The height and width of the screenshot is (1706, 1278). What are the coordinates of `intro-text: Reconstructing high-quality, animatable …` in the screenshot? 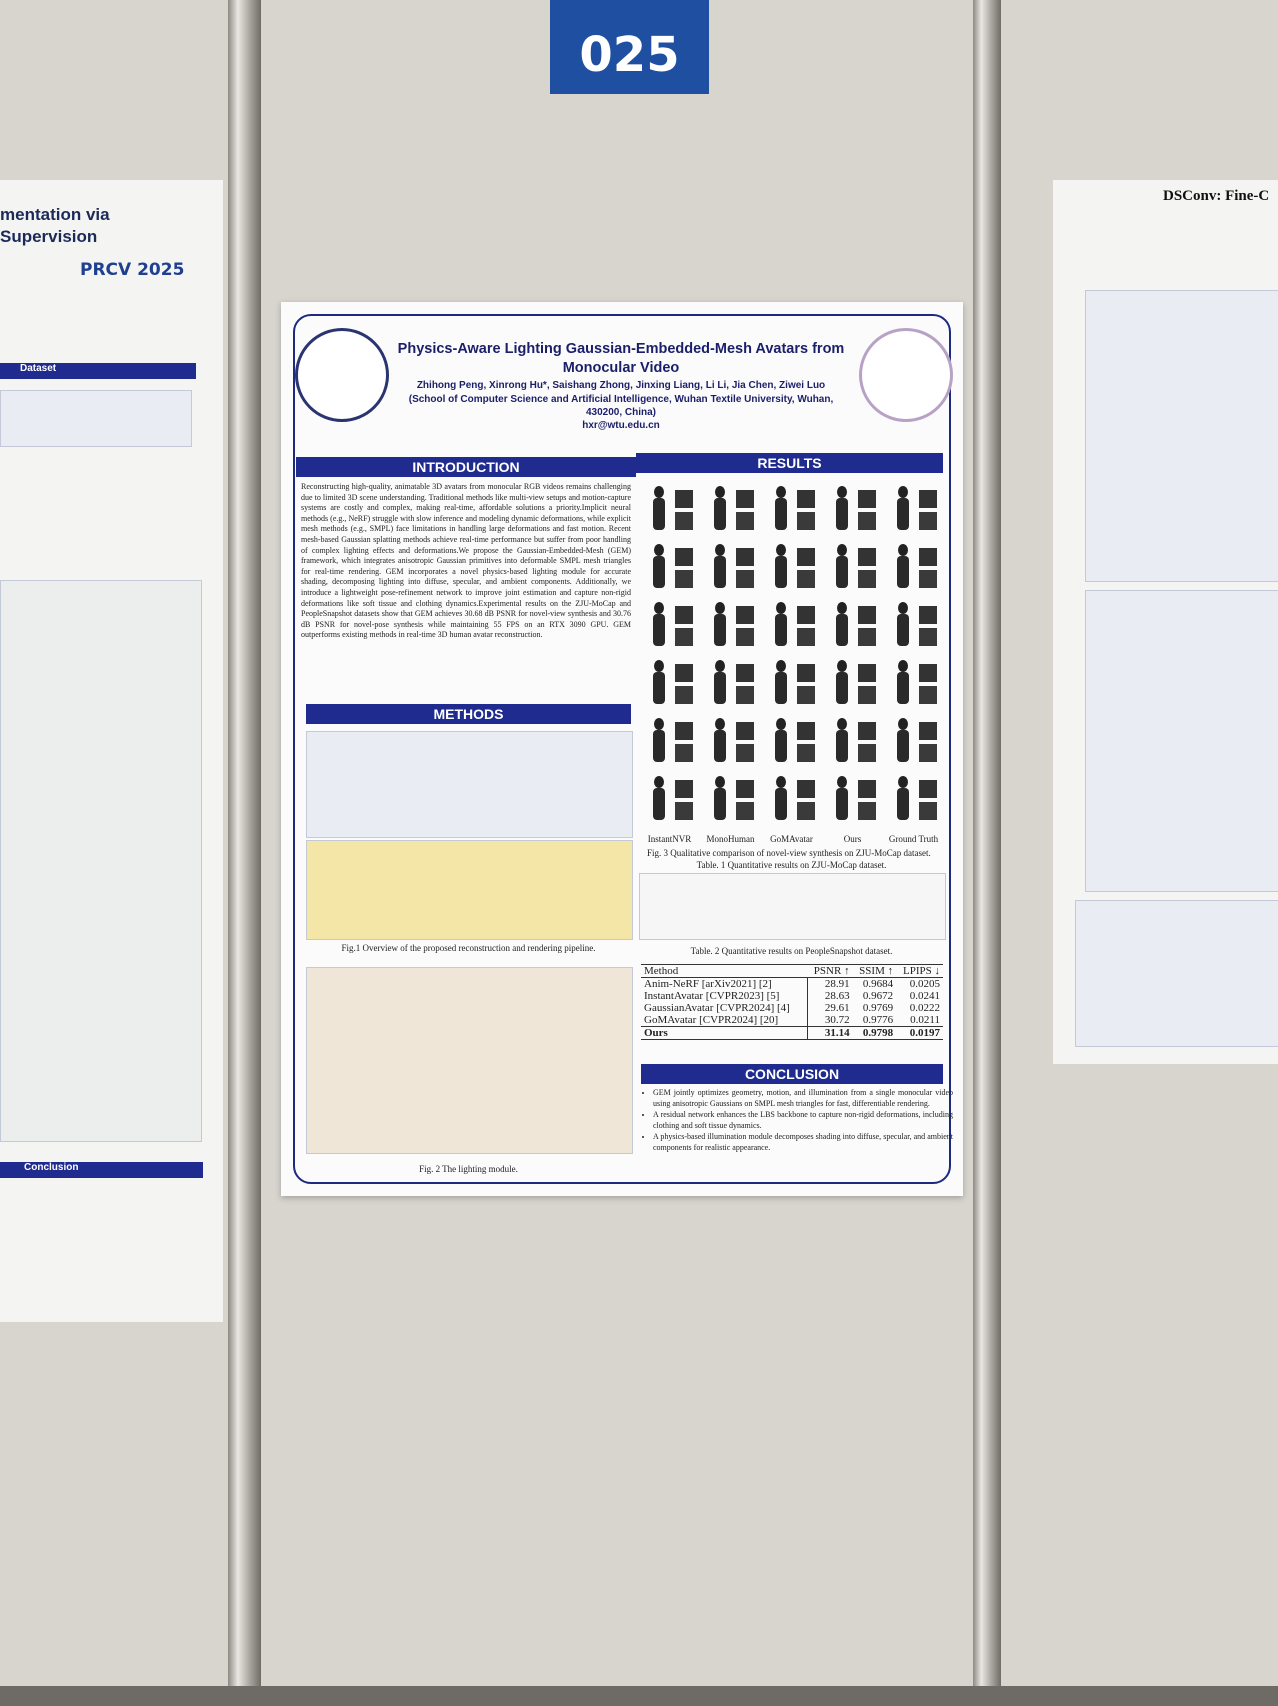 It's located at (466, 561).